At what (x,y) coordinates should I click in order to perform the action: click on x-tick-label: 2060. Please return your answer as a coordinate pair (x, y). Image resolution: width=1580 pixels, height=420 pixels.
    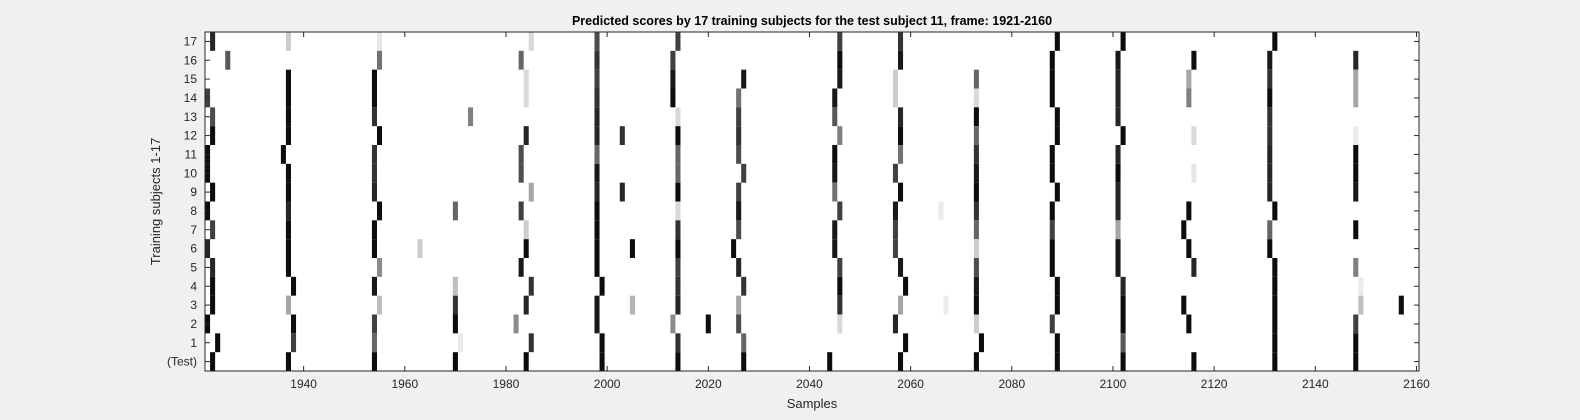
    Looking at the image, I should click on (910, 384).